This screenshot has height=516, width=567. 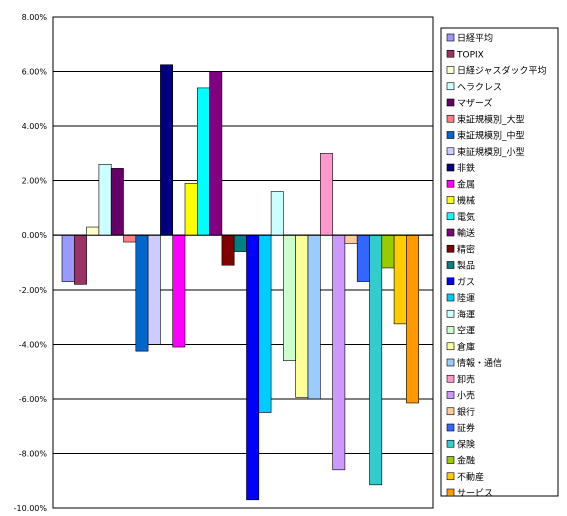 What do you see at coordinates (491, 152) in the screenshot?
I see `legend-label: 東証規模別_小型` at bounding box center [491, 152].